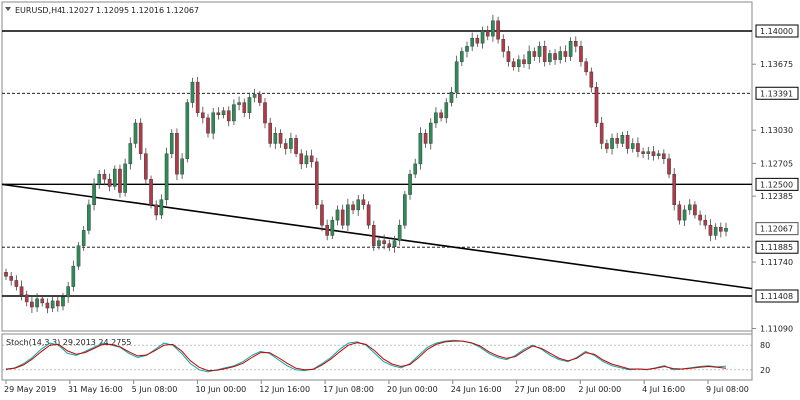 Image resolution: width=800 pixels, height=400 pixels. What do you see at coordinates (776, 163) in the screenshot?
I see `price-tick-2: 1.12705` at bounding box center [776, 163].